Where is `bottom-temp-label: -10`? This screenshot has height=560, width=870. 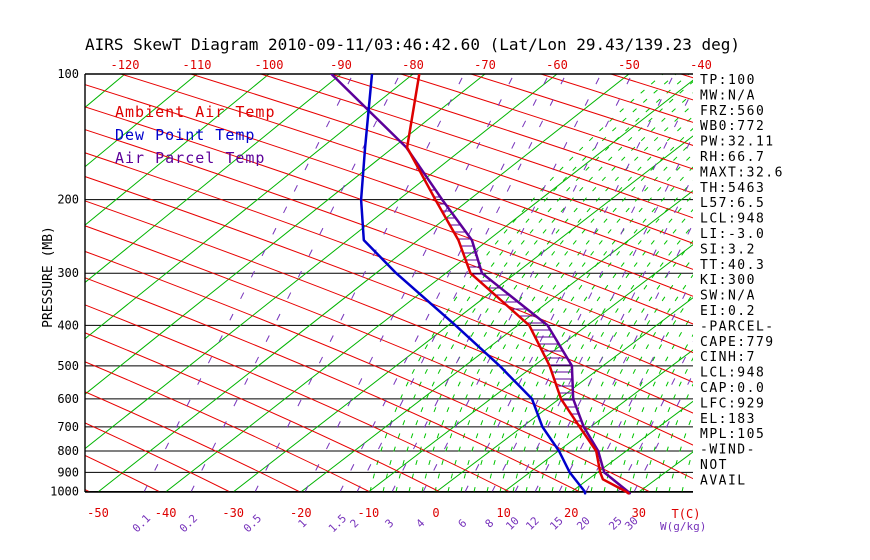
bottom-temp-label: -10 is located at coordinates (369, 513).